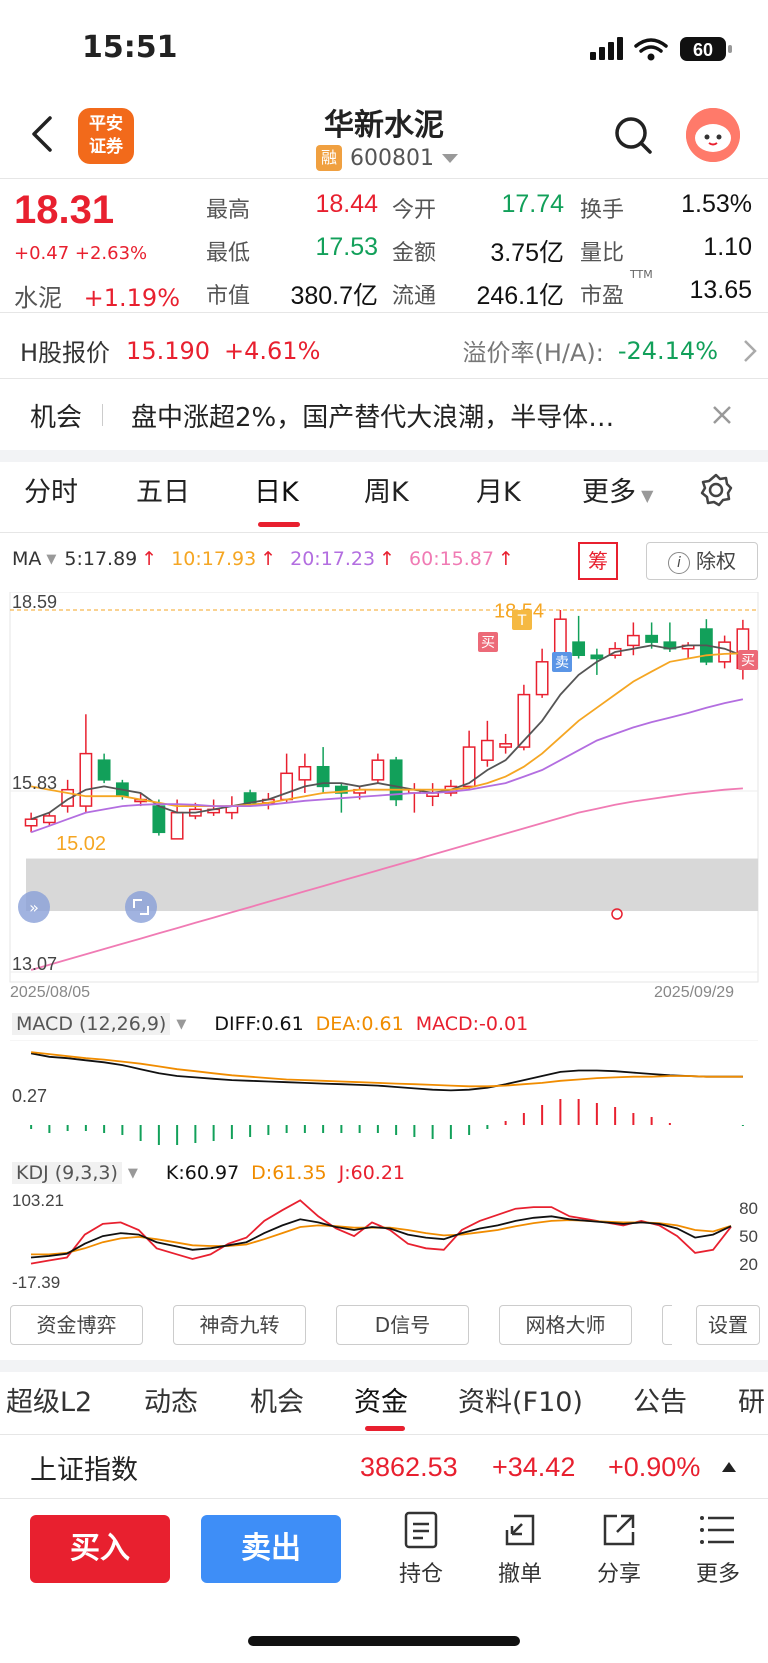 The image size is (768, 1663). Describe the element at coordinates (520, 1402) in the screenshot. I see `tab-f10: 资料(F10)` at that location.